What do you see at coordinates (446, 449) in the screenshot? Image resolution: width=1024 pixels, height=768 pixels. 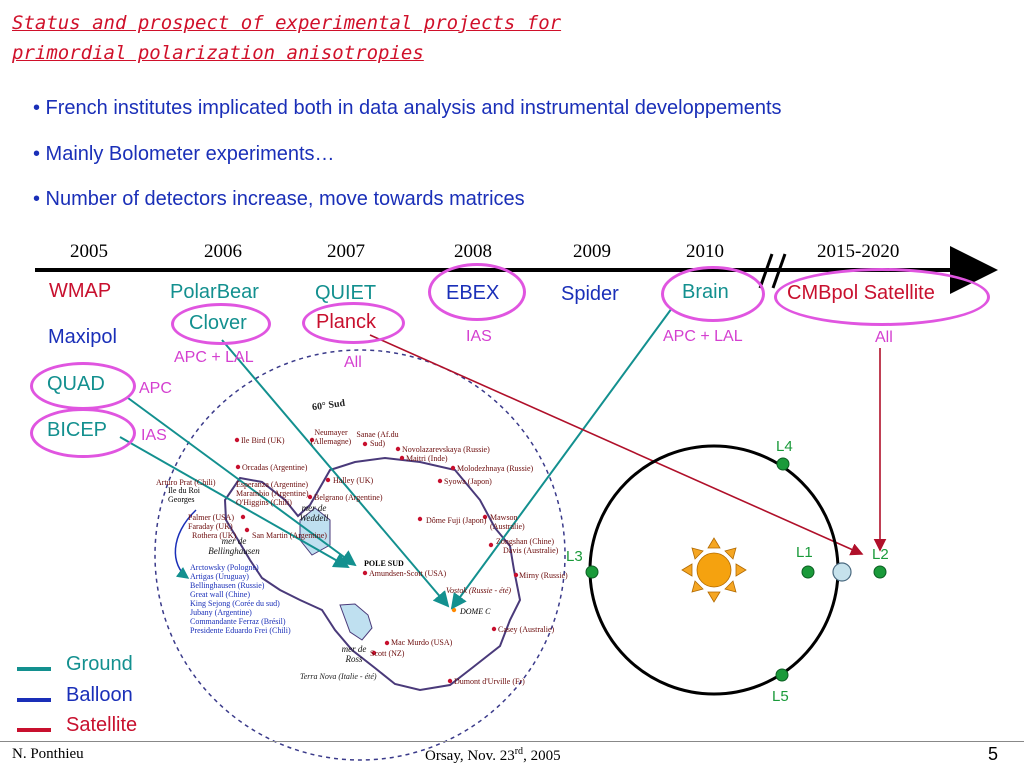 I see `station-novolazarevskaya: Novolazarevskaya (Russie)` at bounding box center [446, 449].